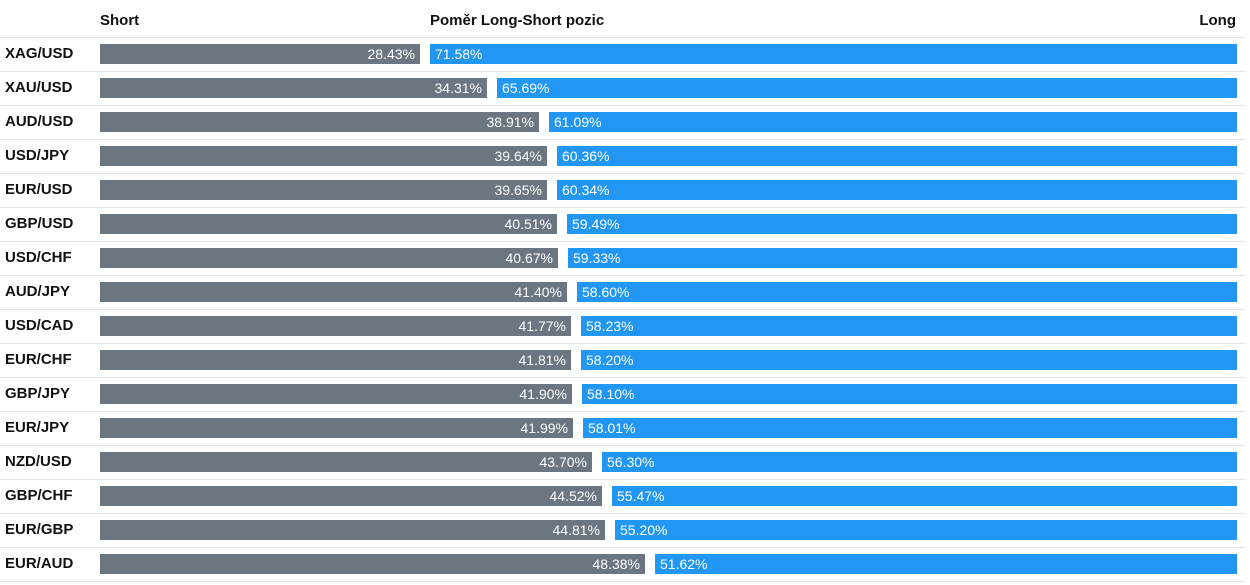 The height and width of the screenshot is (585, 1250). Describe the element at coordinates (538, 292) in the screenshot. I see `short-value-label: 41.40%` at that location.